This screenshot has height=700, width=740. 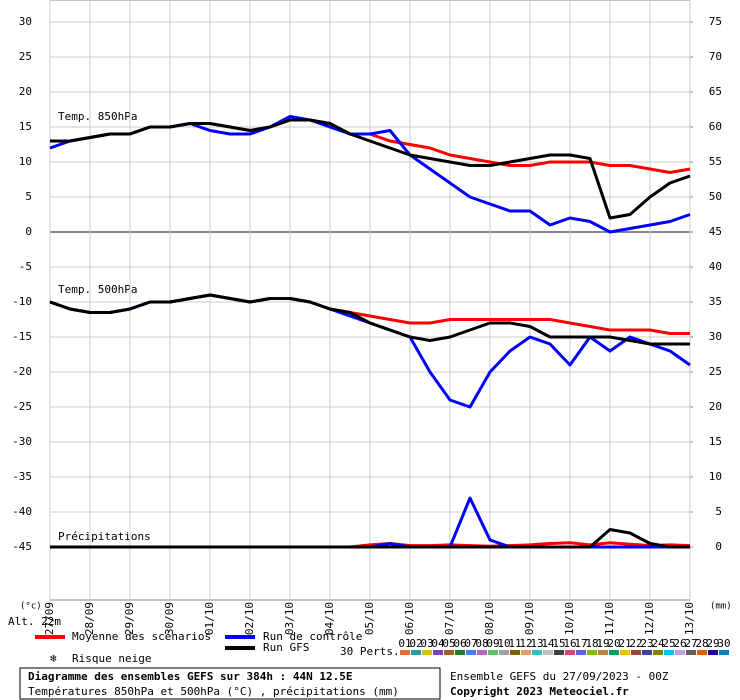 What do you see at coordinates (249, 618) in the screenshot?
I see `x-tick-label: 02/10` at bounding box center [249, 618].